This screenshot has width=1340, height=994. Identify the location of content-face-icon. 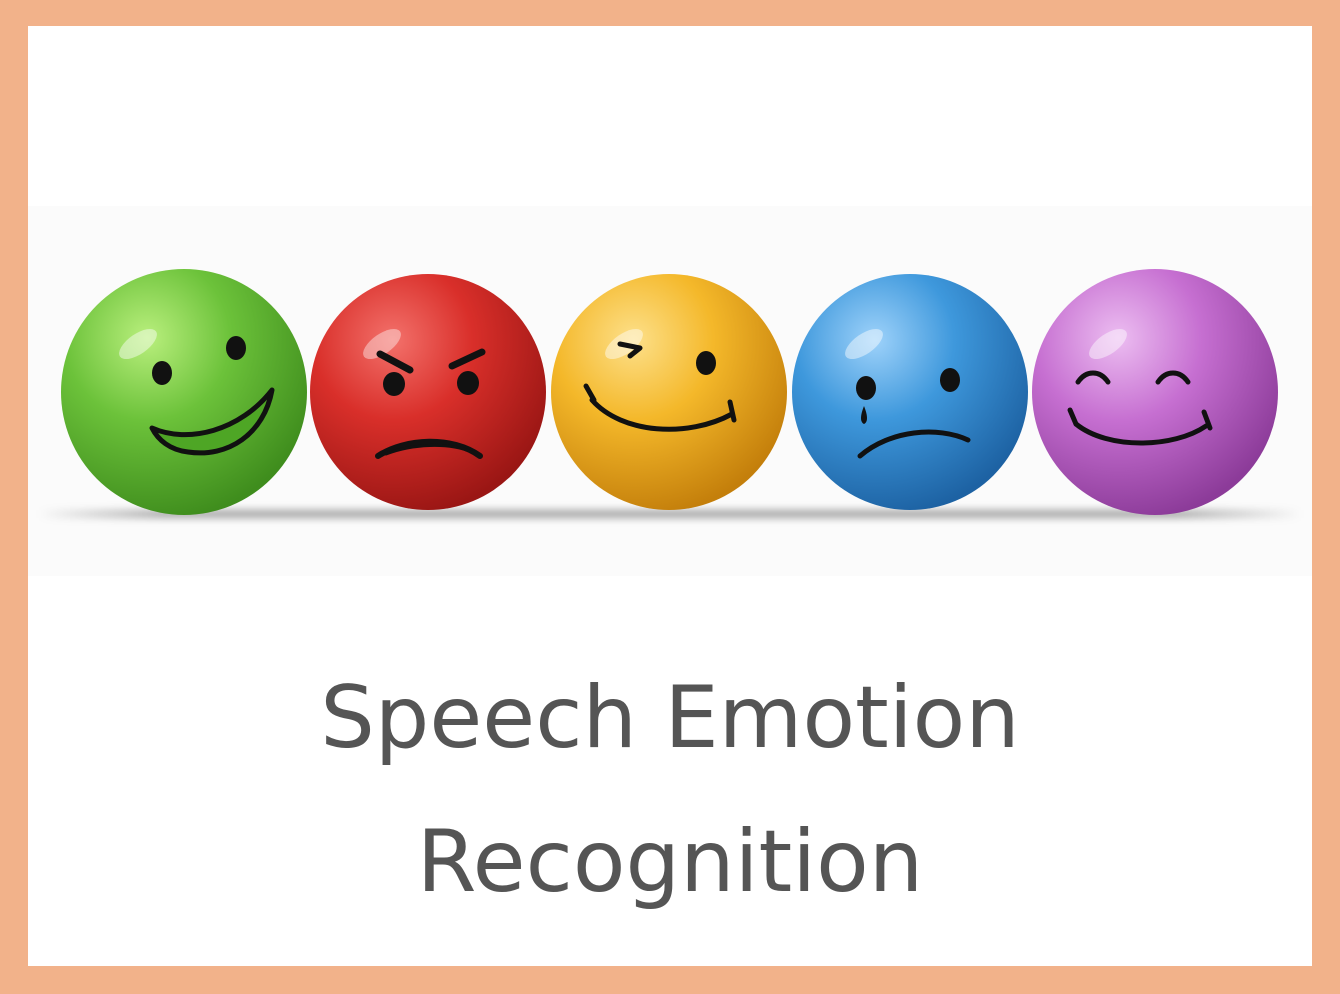
(1155, 392).